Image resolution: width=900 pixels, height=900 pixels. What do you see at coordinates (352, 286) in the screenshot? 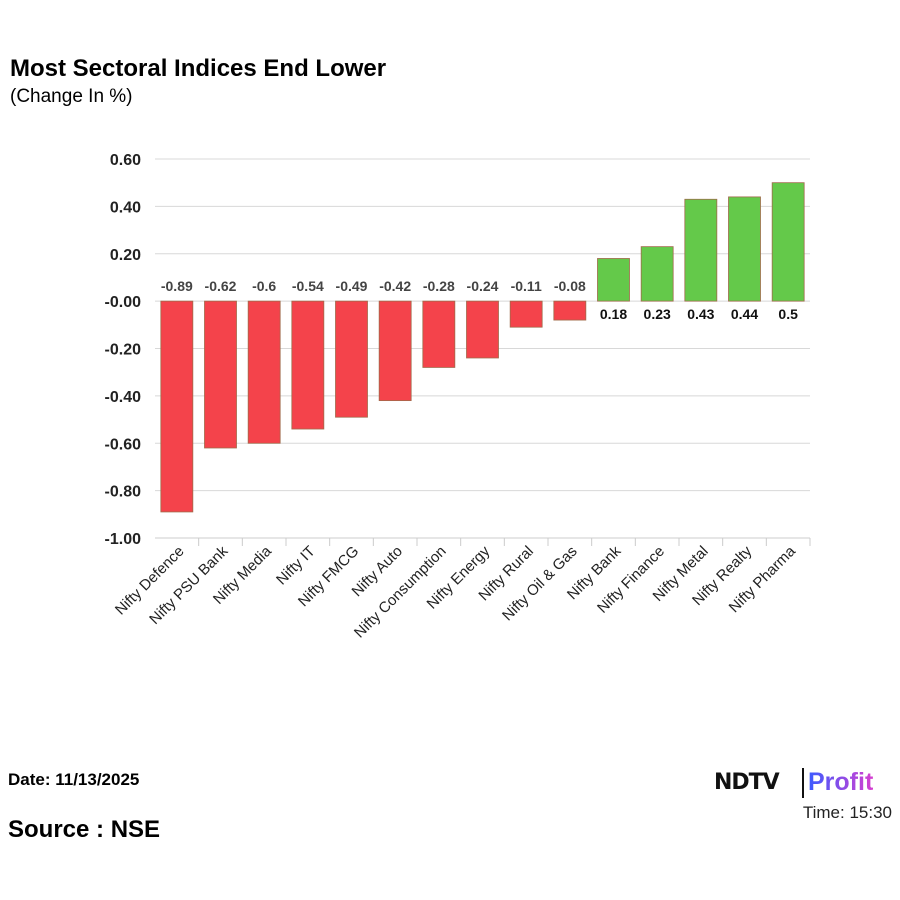
I see `data-label: -0.49` at bounding box center [352, 286].